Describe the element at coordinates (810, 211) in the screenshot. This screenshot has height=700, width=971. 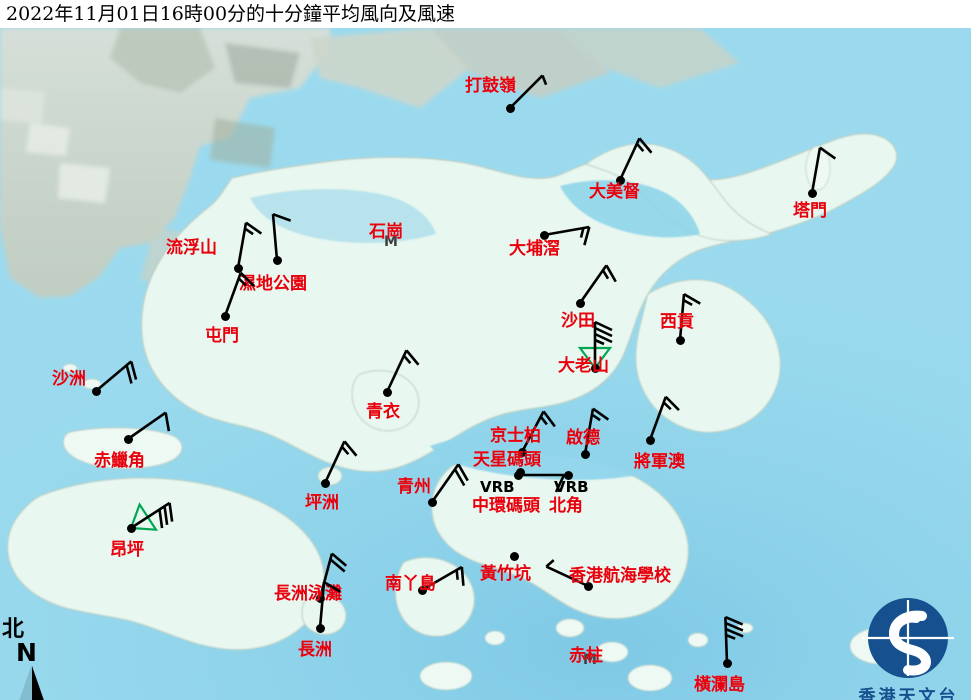
I see `station-name-label: 塔門` at that location.